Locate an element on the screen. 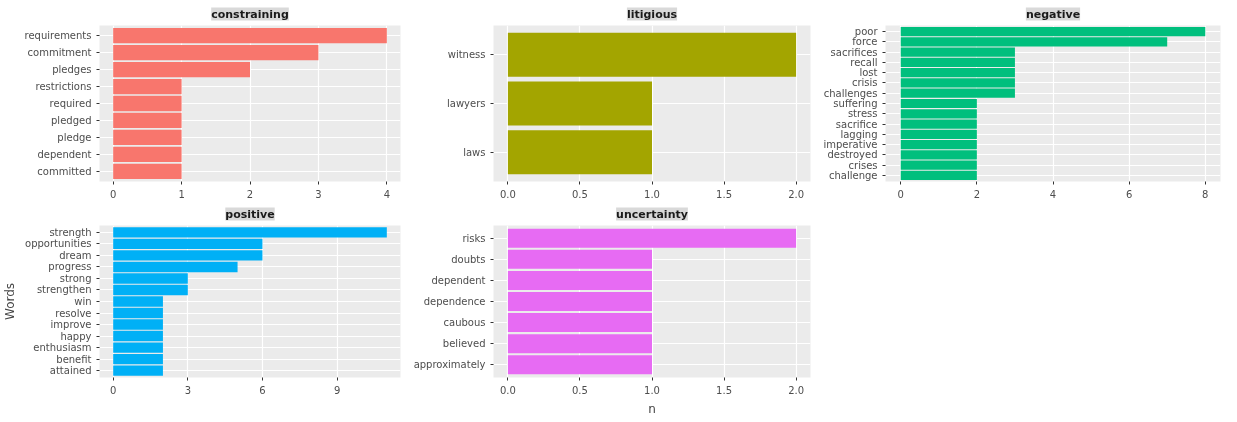 The height and width of the screenshot is (422, 1237). y-tick-label: lost is located at coordinates (868, 73).